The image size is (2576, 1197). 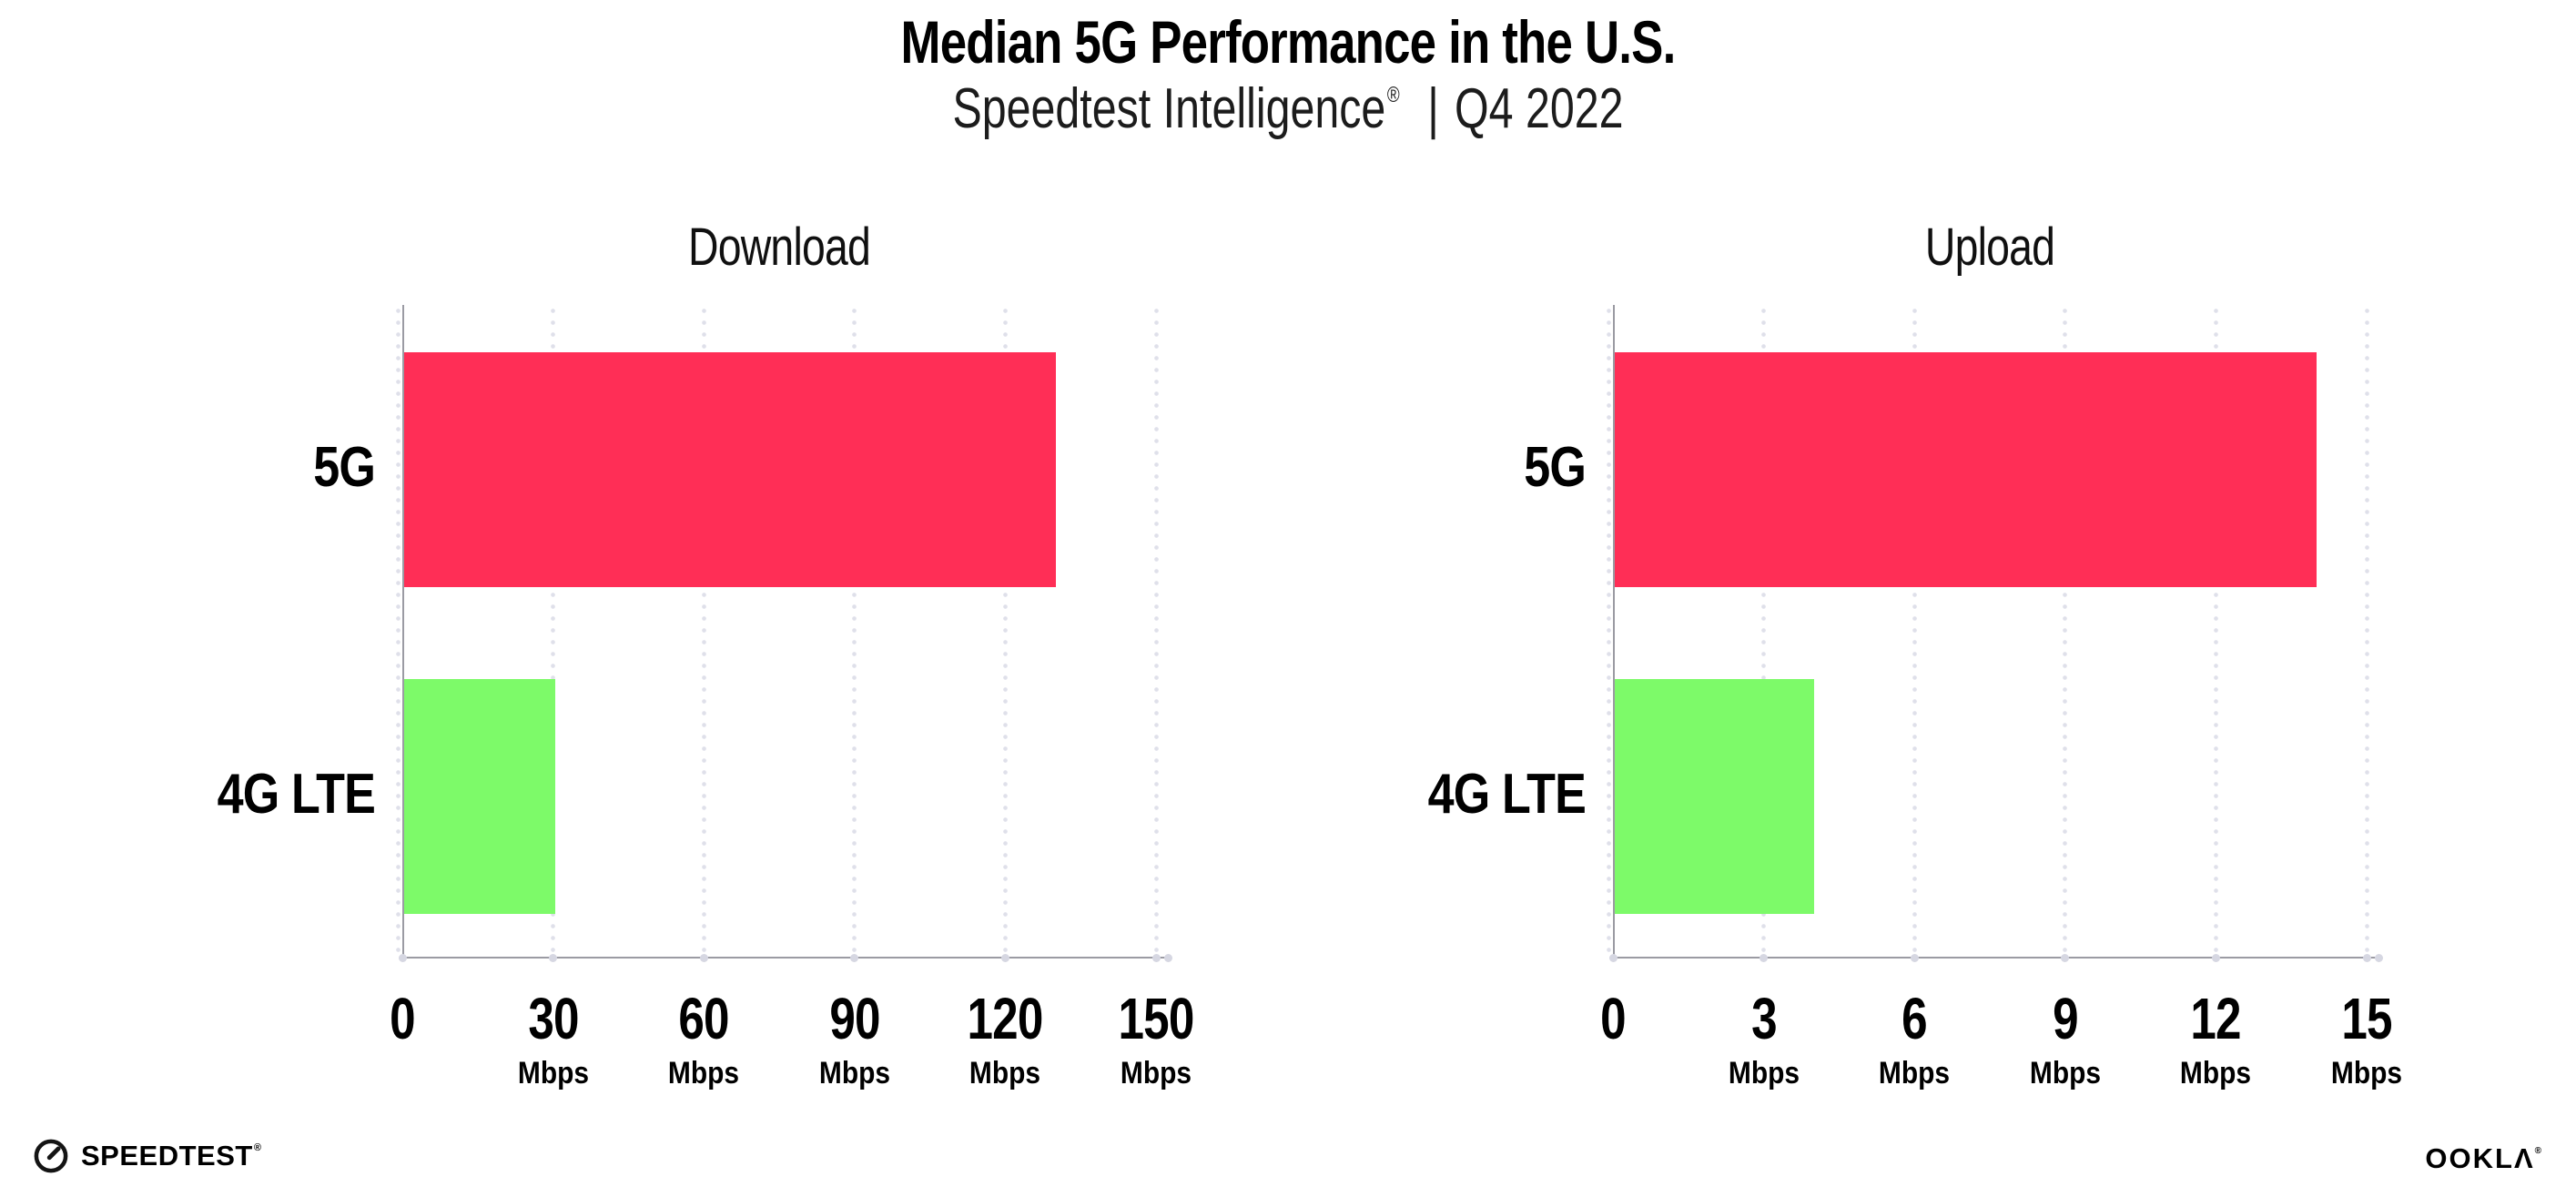 What do you see at coordinates (296, 795) in the screenshot?
I see `download-category-label-4g-lte: 4G LTE` at bounding box center [296, 795].